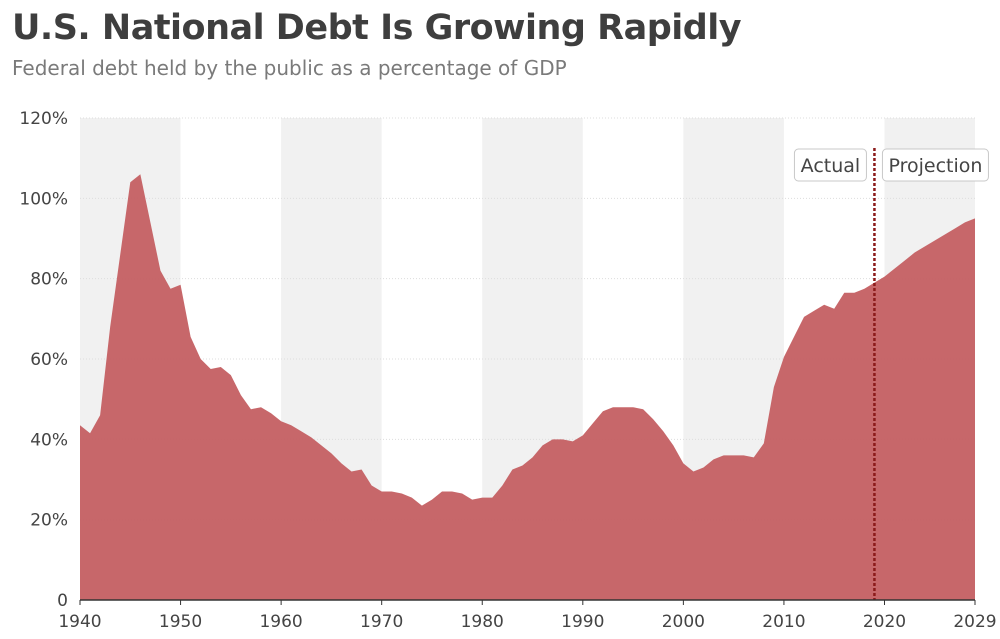 The width and height of the screenshot is (1000, 639). I want to click on actual-label: Actual, so click(831, 166).